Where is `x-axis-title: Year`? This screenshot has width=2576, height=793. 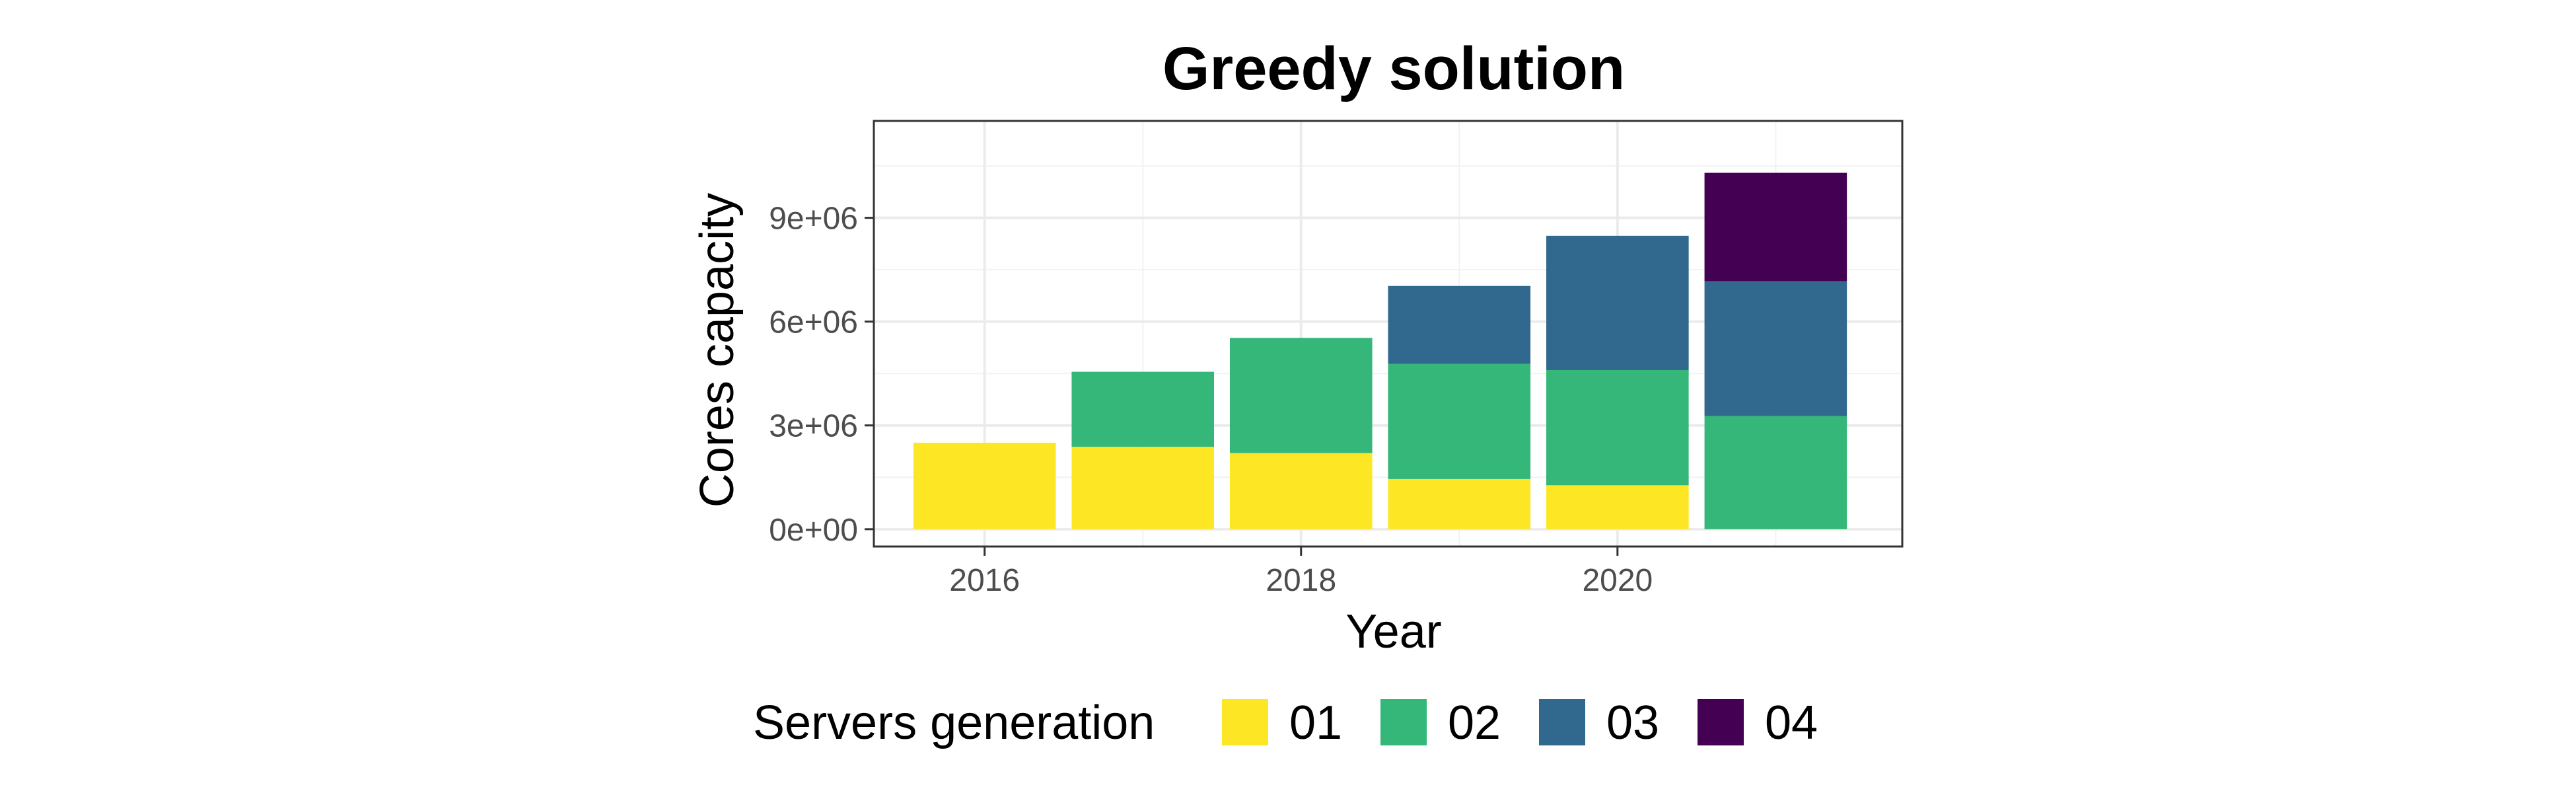
x-axis-title: Year is located at coordinates (1393, 632).